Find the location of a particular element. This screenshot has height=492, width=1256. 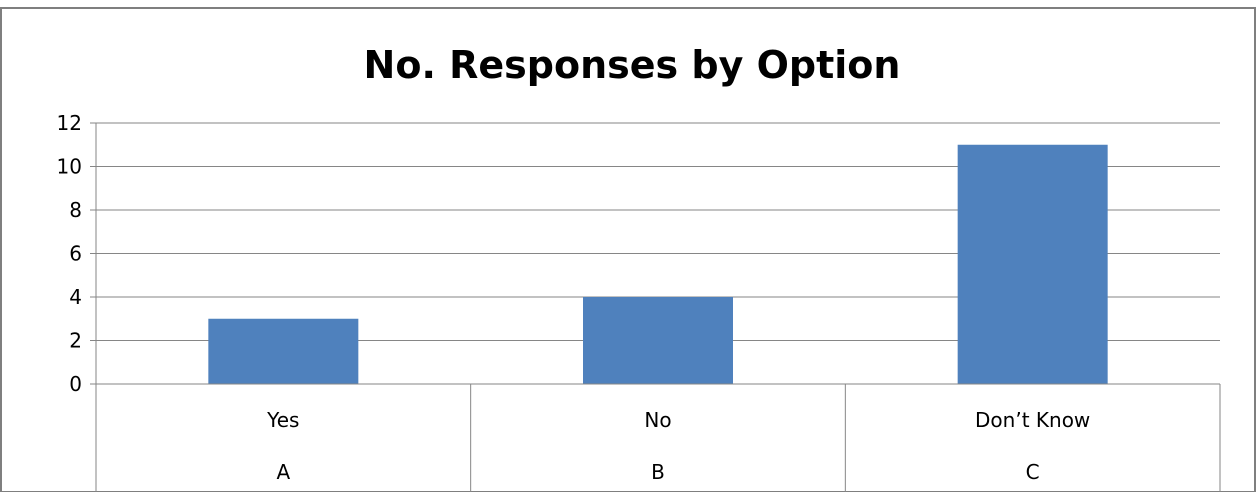

y-tick-label: 6 is located at coordinates (75, 254).